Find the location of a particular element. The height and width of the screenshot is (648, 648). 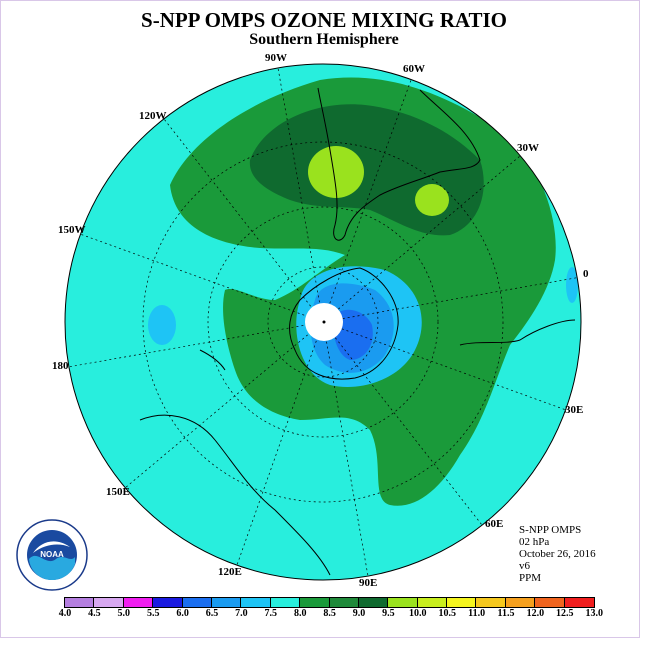

australia-coast is located at coordinates (235, 495).